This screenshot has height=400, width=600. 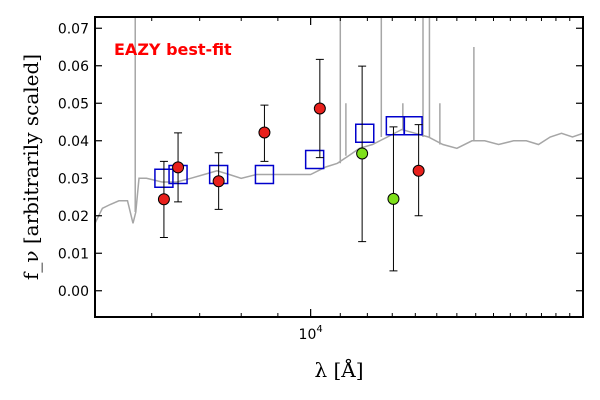 I want to click on y-tick-label-1: 0.01, so click(x=73, y=254).